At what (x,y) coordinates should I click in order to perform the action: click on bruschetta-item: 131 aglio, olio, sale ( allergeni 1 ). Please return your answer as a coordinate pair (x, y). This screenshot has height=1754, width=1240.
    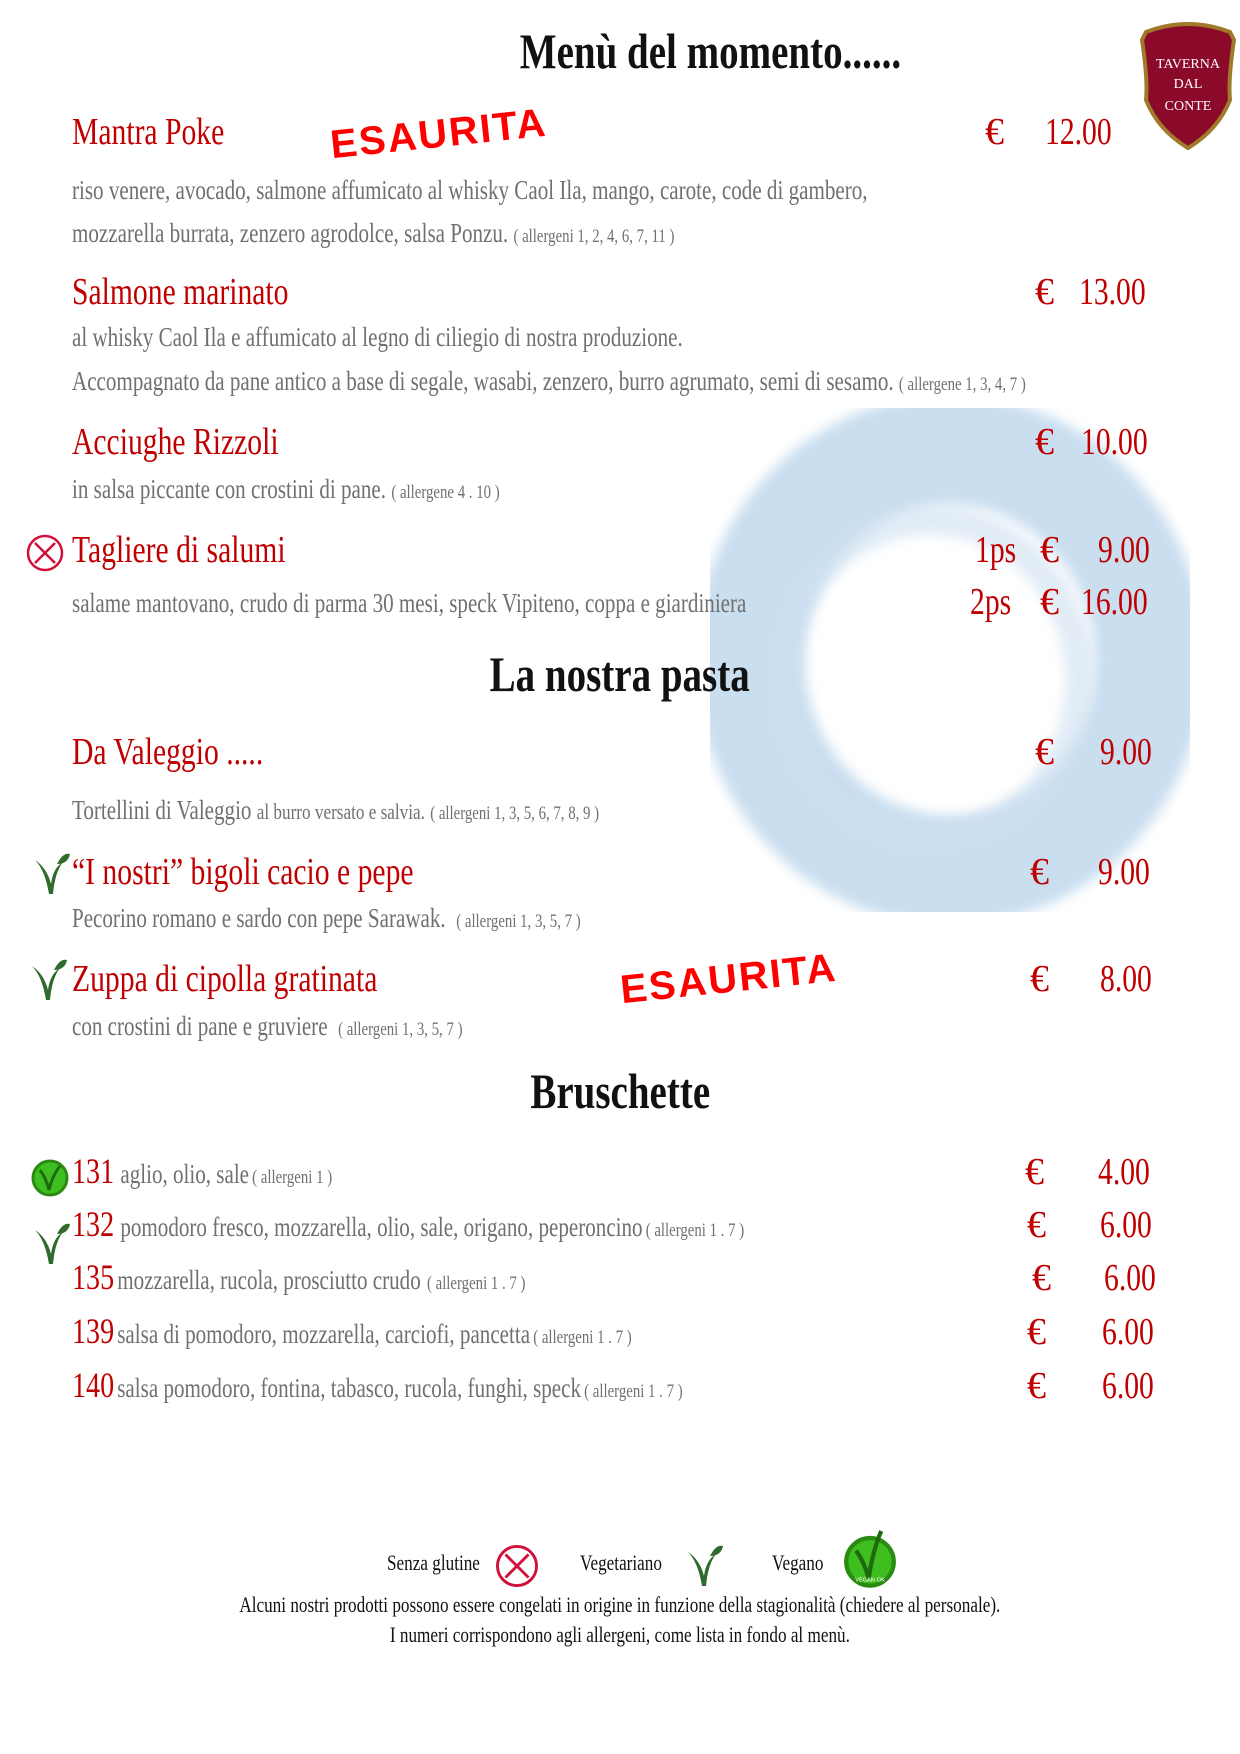
    Looking at the image, I should click on (202, 1171).